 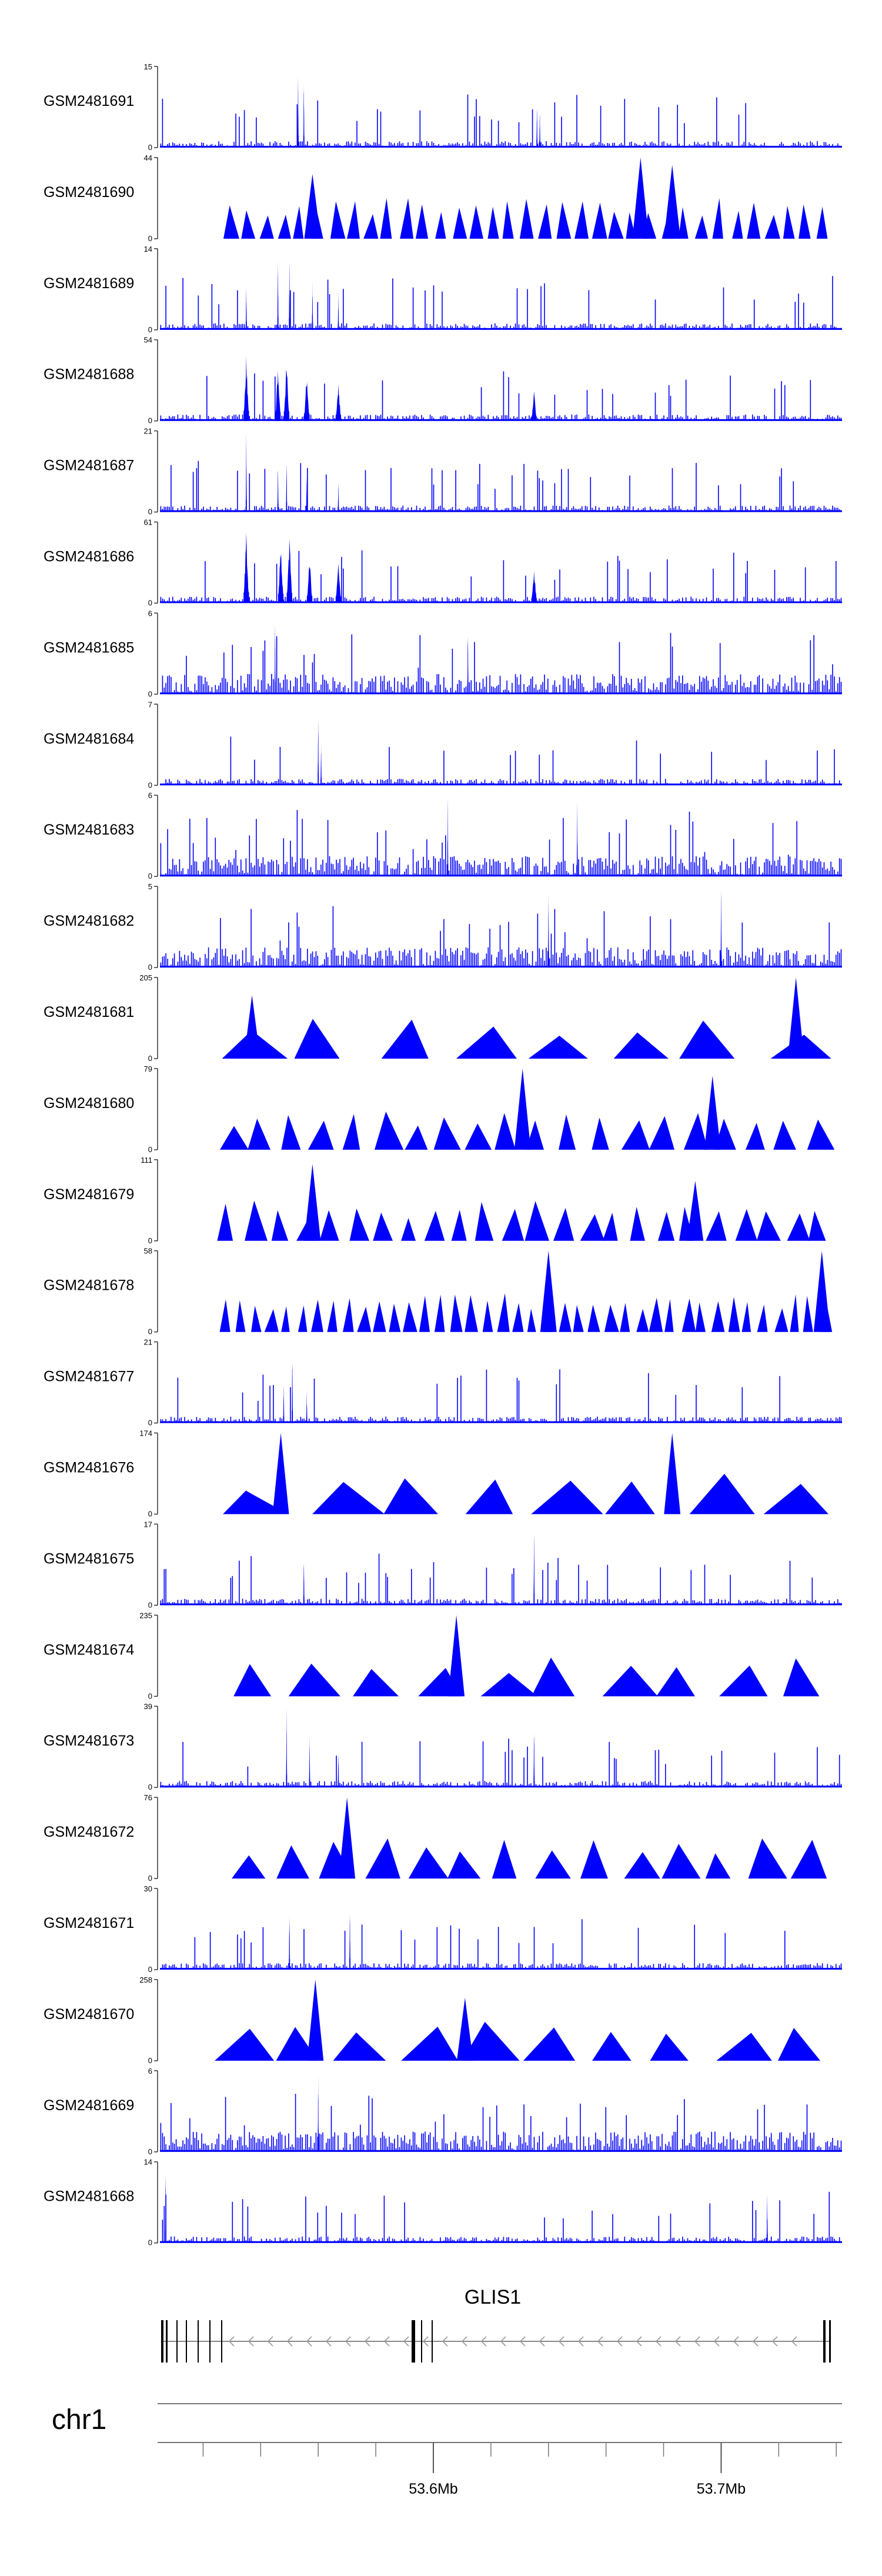 What do you see at coordinates (146, 1160) in the screenshot?
I see `y-tick-label-max: 111` at bounding box center [146, 1160].